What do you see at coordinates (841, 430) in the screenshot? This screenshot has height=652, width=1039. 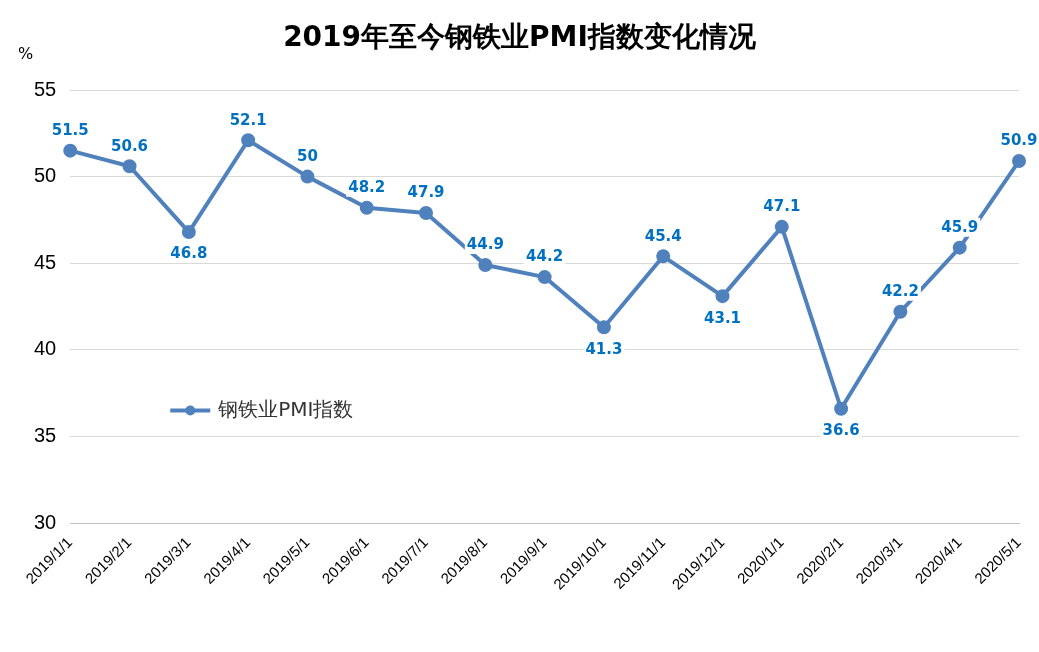 I see `data-label: 36.6` at bounding box center [841, 430].